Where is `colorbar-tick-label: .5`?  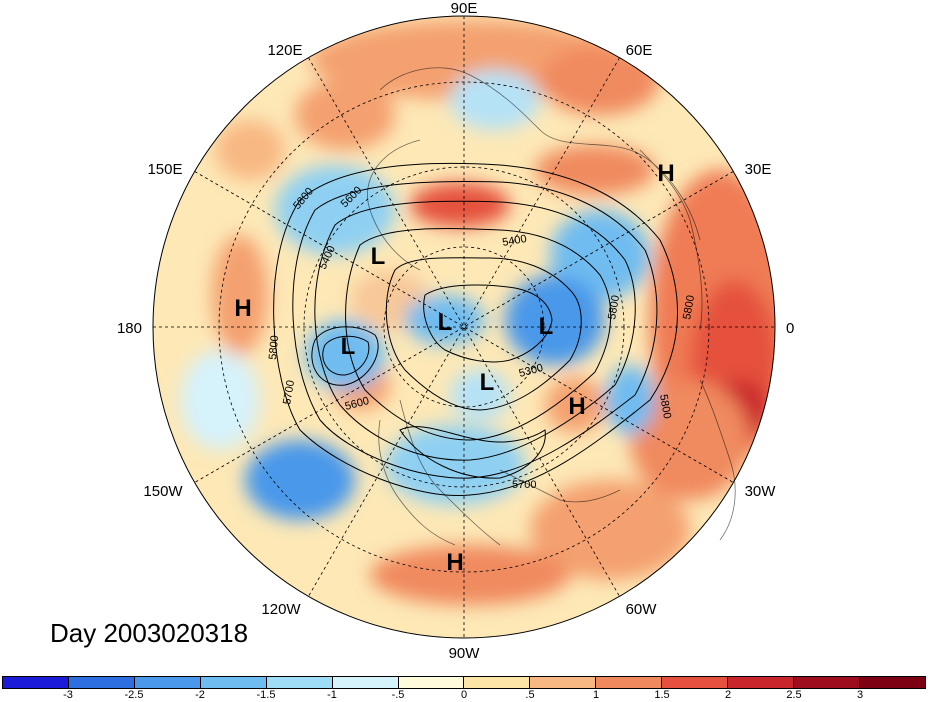
colorbar-tick-label: .5 is located at coordinates (530, 695).